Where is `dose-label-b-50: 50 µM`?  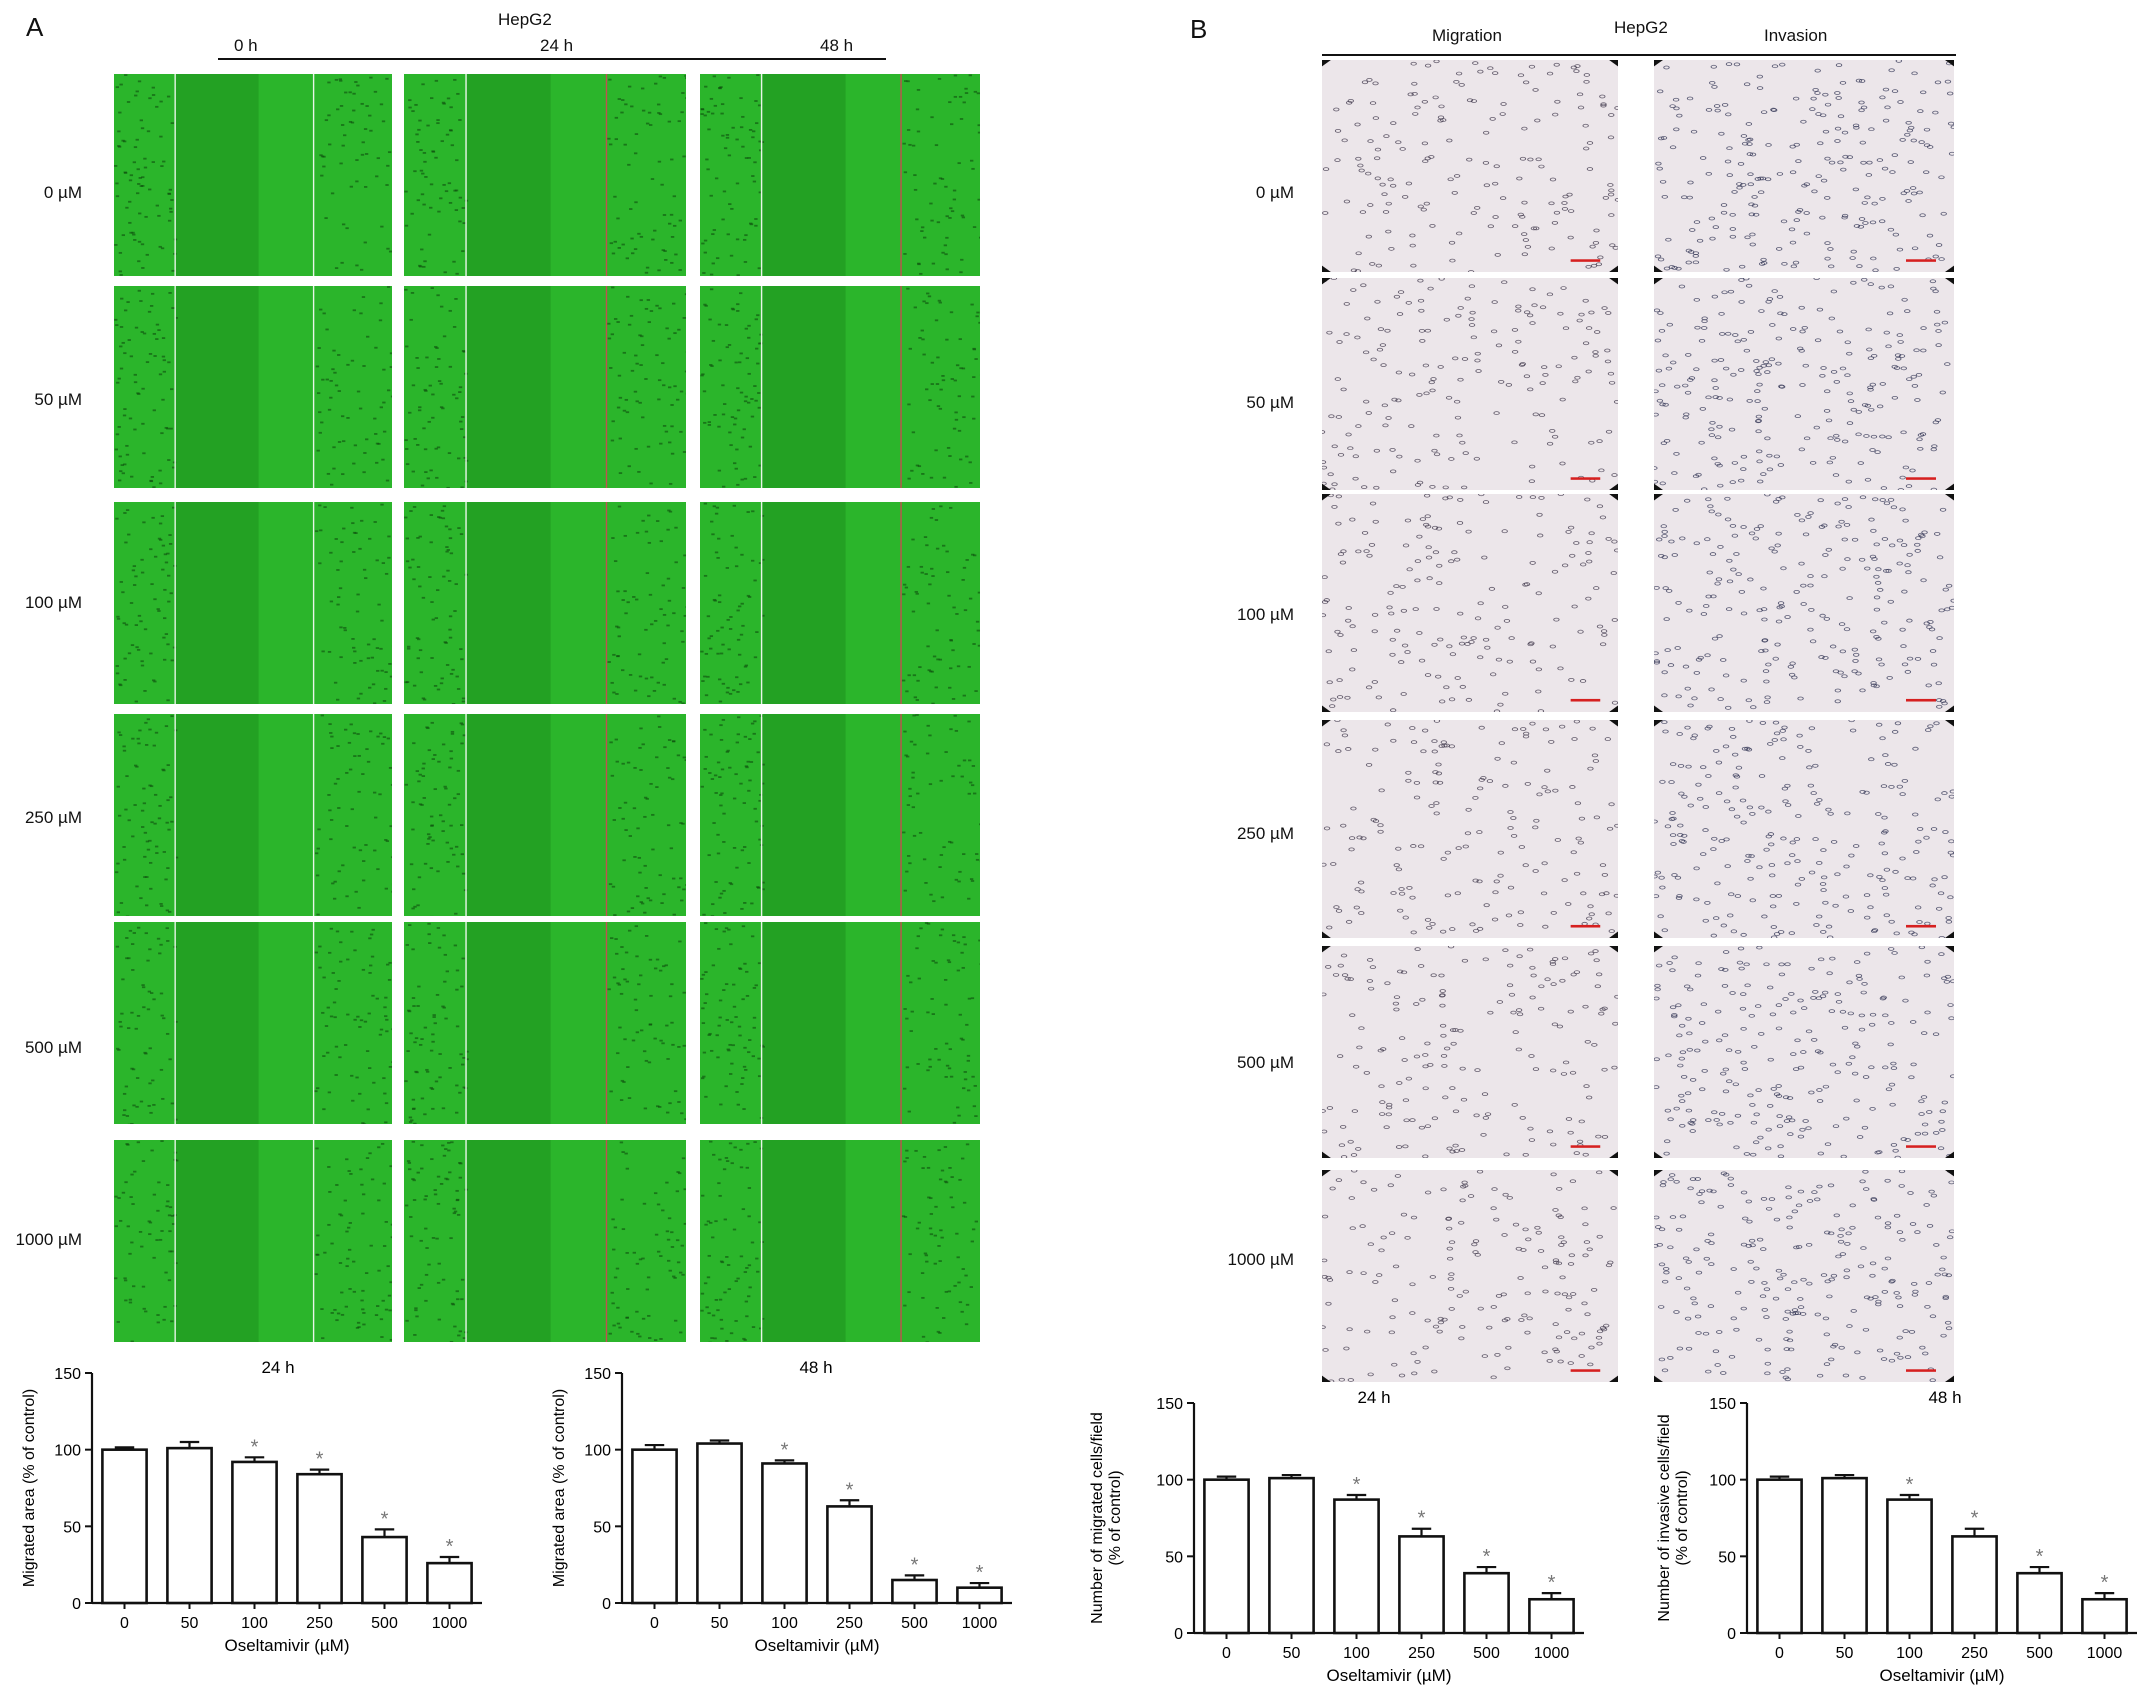
dose-label-b-50: 50 µM is located at coordinates (1270, 402).